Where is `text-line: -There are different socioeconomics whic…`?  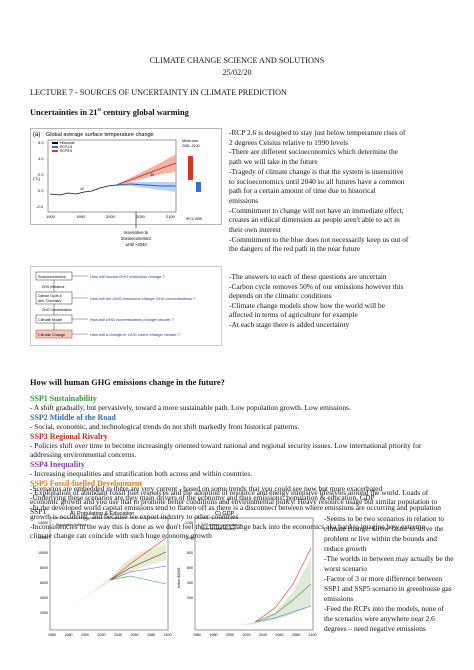 text-line: -There are different socioeconomics whic… is located at coordinates (313, 152).